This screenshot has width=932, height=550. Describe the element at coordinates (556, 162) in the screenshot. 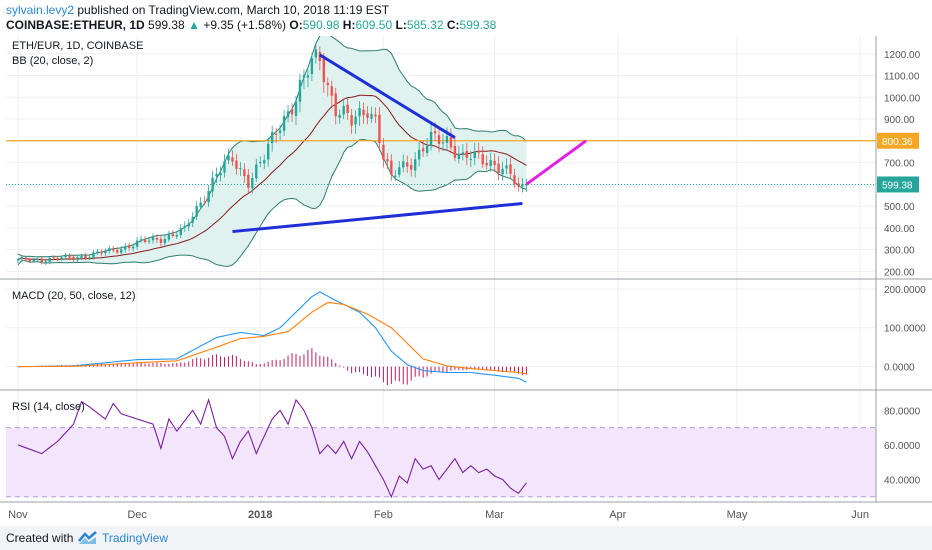

I see `projection-line` at that location.